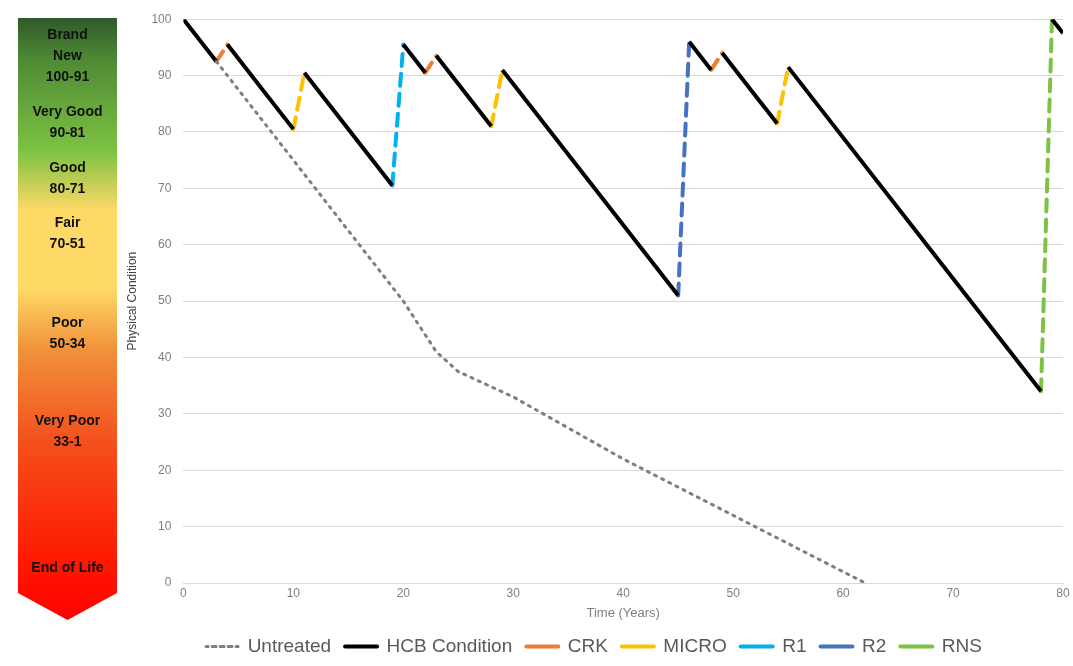 This screenshot has height=666, width=1073. What do you see at coordinates (67, 233) in the screenshot?
I see `text: Fair 70-51` at bounding box center [67, 233].